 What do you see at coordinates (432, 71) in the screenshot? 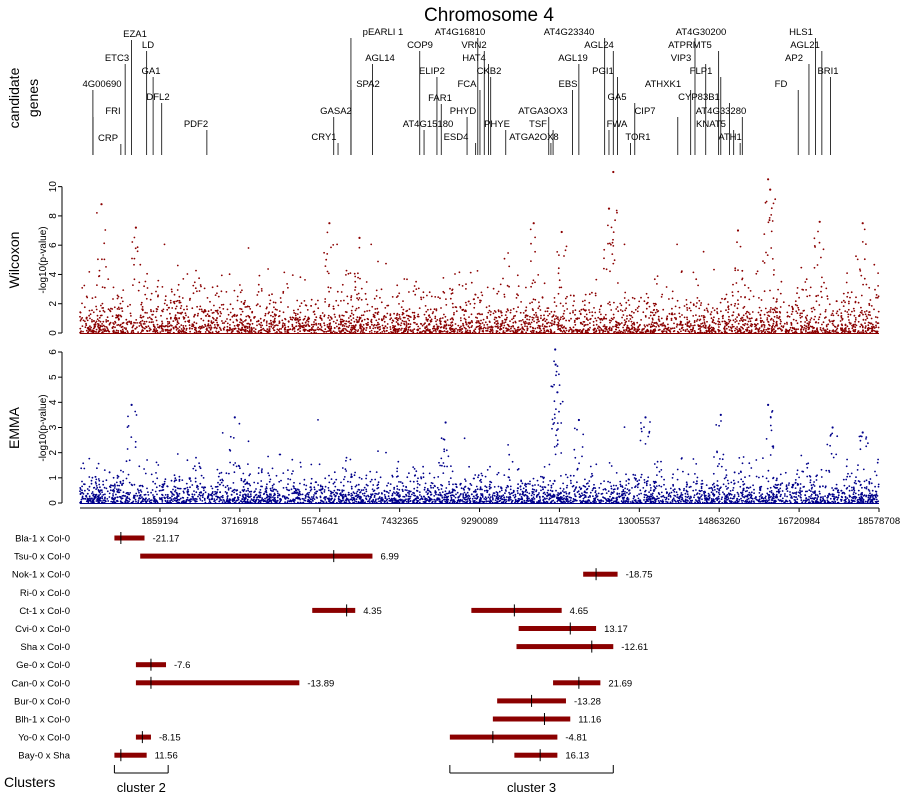
I see `gene-label: ELIP2` at bounding box center [432, 71].